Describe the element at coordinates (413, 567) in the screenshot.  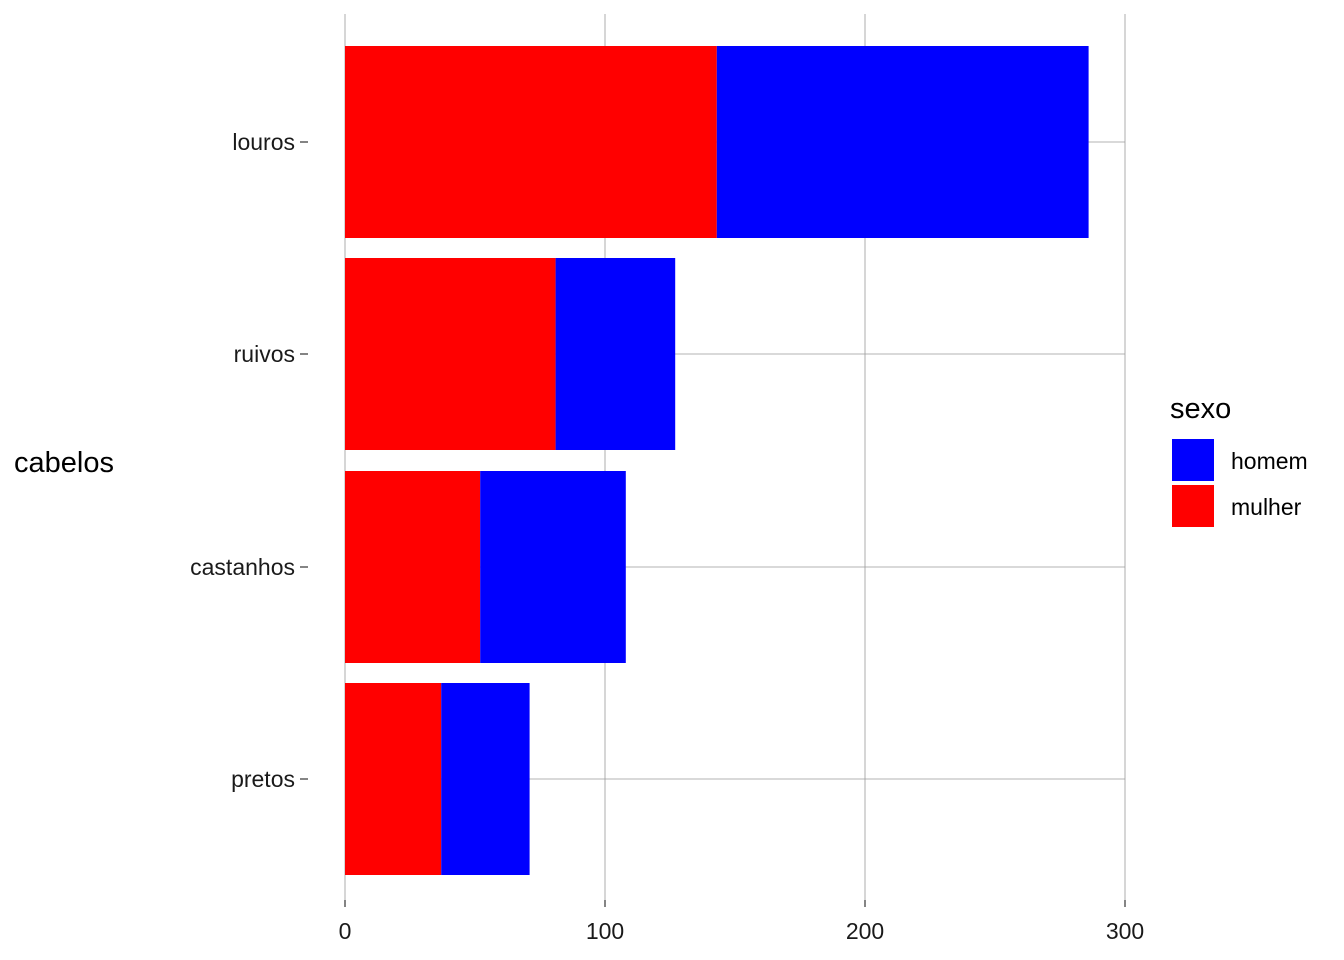
I see `bar-mulher-castanhos` at that location.